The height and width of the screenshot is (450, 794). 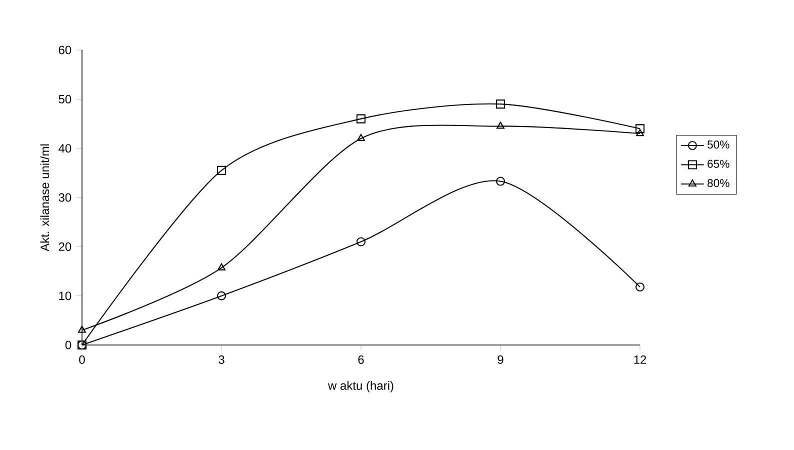 What do you see at coordinates (68, 345) in the screenshot?
I see `y-tick-label: 0` at bounding box center [68, 345].